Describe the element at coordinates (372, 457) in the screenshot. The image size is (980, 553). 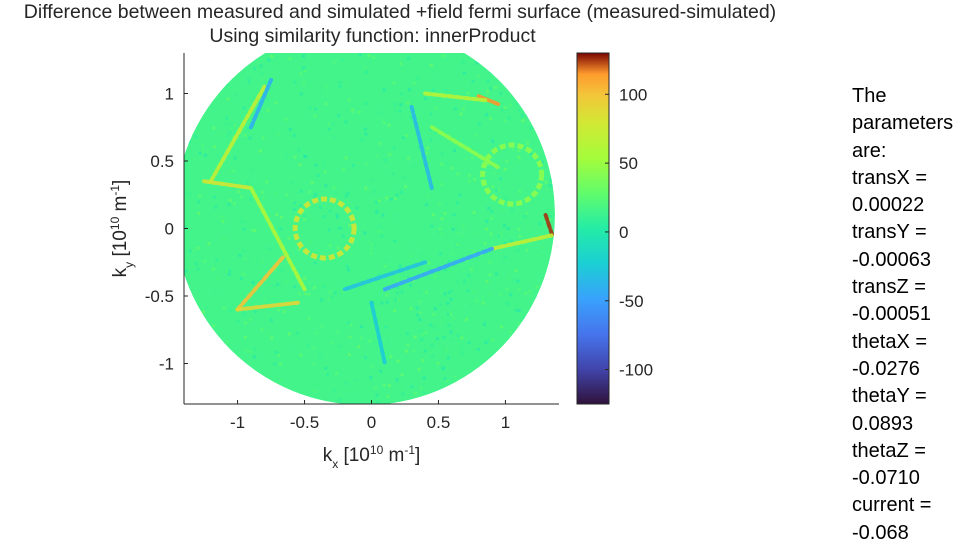
I see `x-axis-label: kx [1010 m-1]` at that location.